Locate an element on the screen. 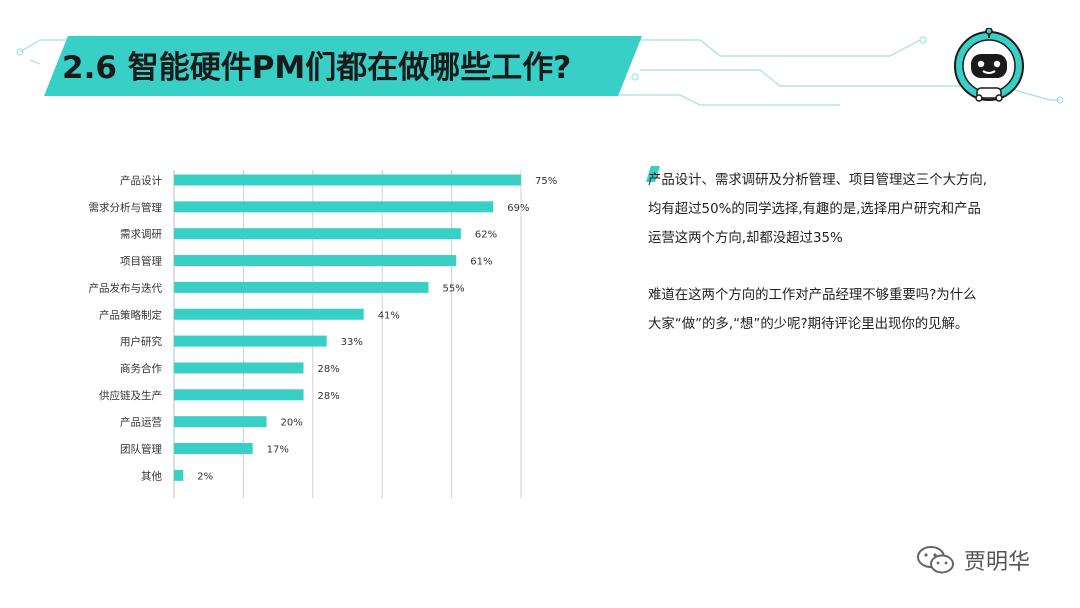 The image size is (1080, 608). value-label: 75% is located at coordinates (546, 181).